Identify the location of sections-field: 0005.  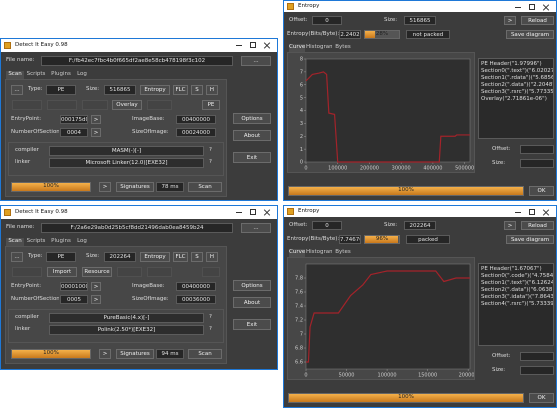
(74, 299).